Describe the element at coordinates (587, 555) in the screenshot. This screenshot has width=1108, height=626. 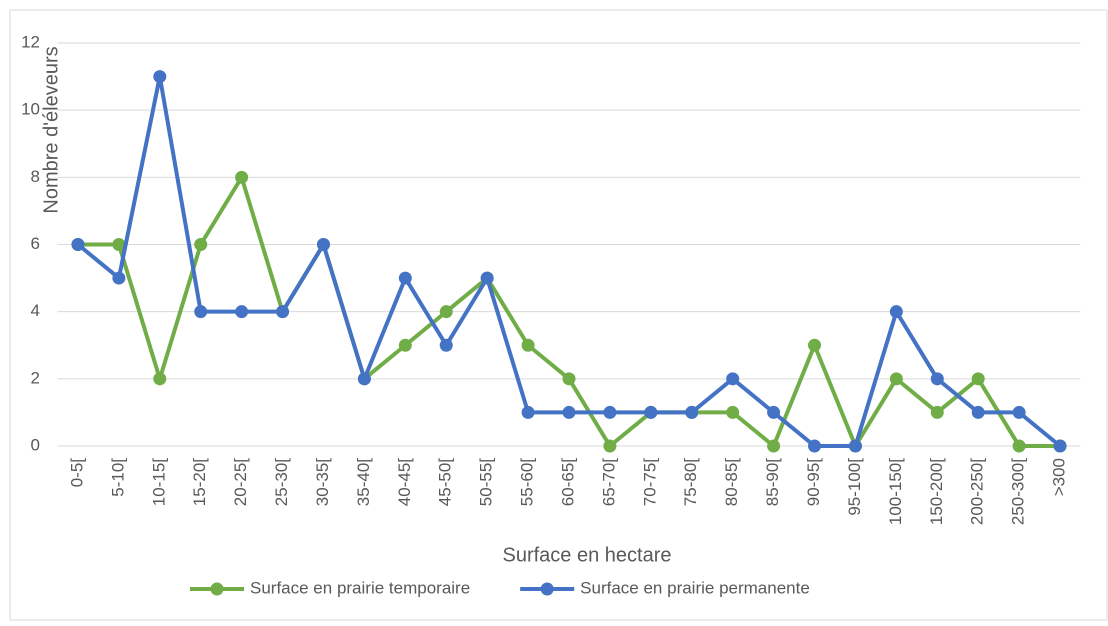
I see `x-axis-title: Surface en hectare` at that location.